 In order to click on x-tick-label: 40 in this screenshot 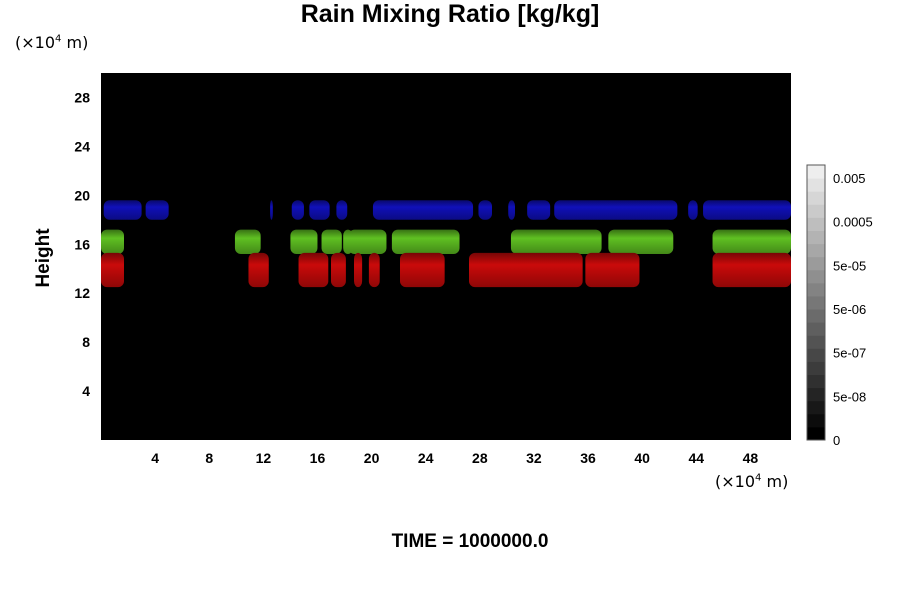, I will do `click(642, 458)`.